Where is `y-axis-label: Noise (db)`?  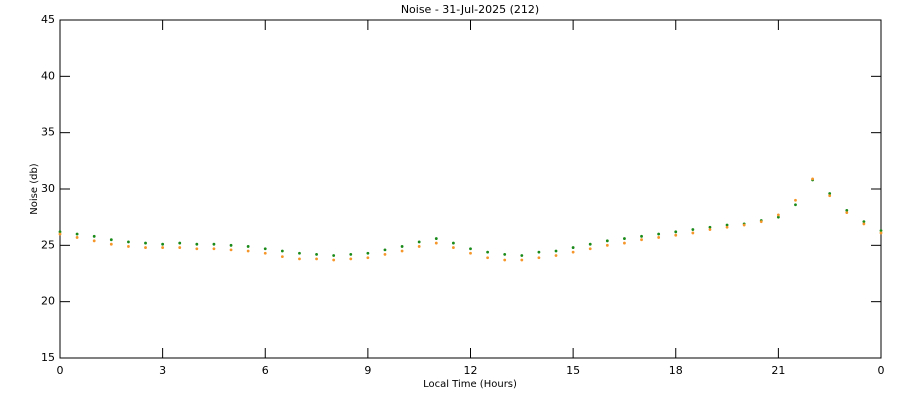 y-axis-label: Noise (db) is located at coordinates (34, 189).